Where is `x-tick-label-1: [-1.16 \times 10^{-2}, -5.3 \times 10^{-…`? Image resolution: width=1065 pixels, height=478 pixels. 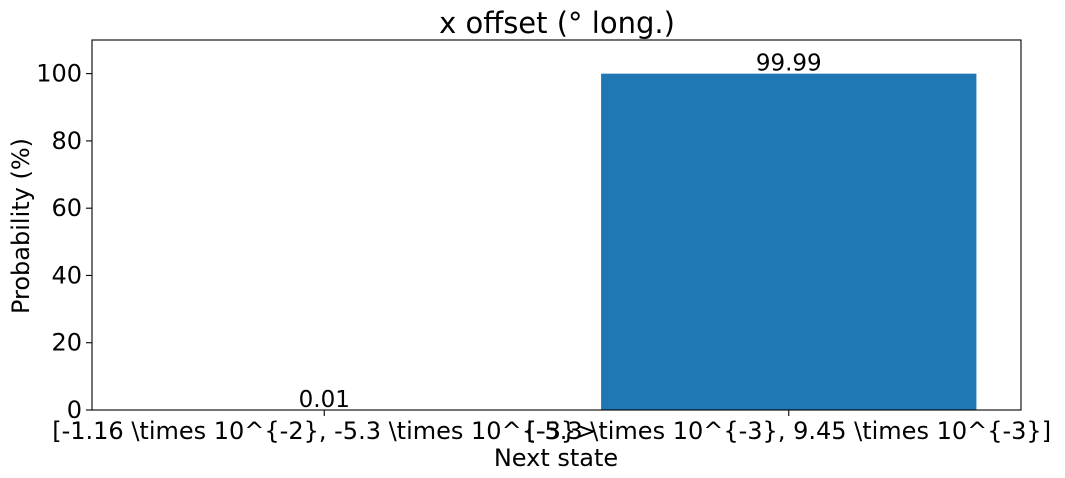 x-tick-label-1: [-1.16 \times 10^{-2}, -5.3 \times 10^{-… is located at coordinates (324, 431).